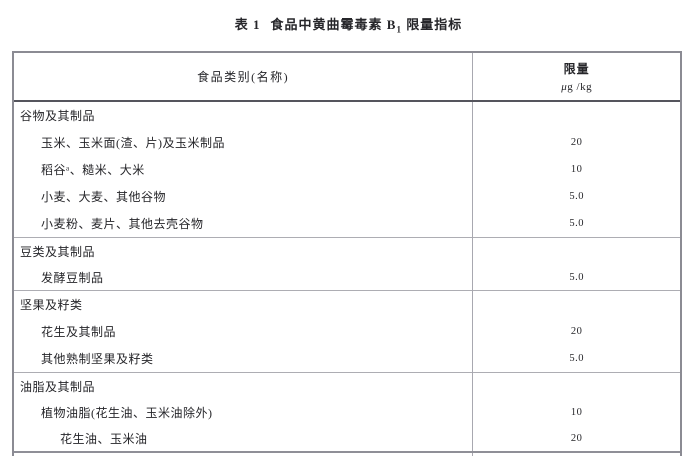 The image size is (697, 456). What do you see at coordinates (104, 438) in the screenshot?
I see `item-cell: 花生油、玉米油` at bounding box center [104, 438].